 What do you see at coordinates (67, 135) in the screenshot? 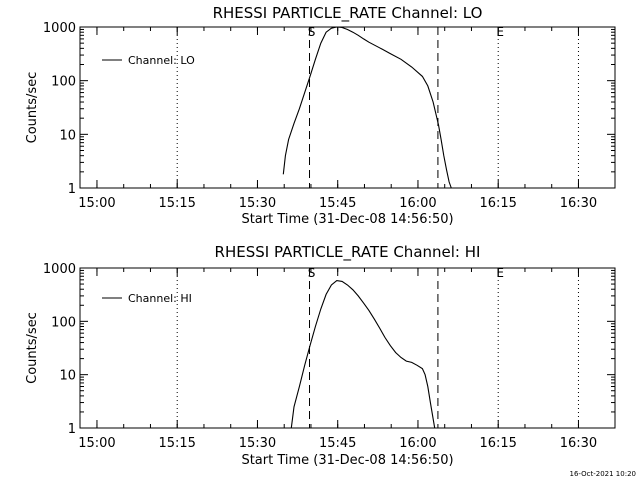
I see `y-tick-label-0-1: 10` at bounding box center [67, 135].